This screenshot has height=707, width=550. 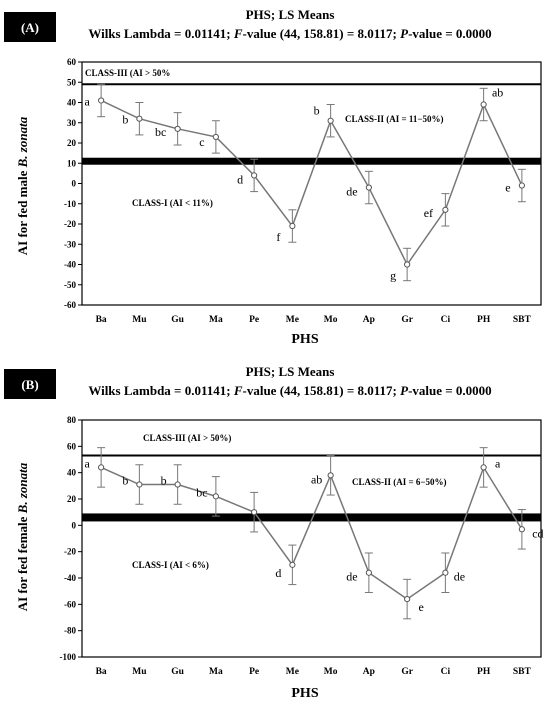 What do you see at coordinates (483, 104) in the screenshot?
I see `panel-a-point-ph` at bounding box center [483, 104].